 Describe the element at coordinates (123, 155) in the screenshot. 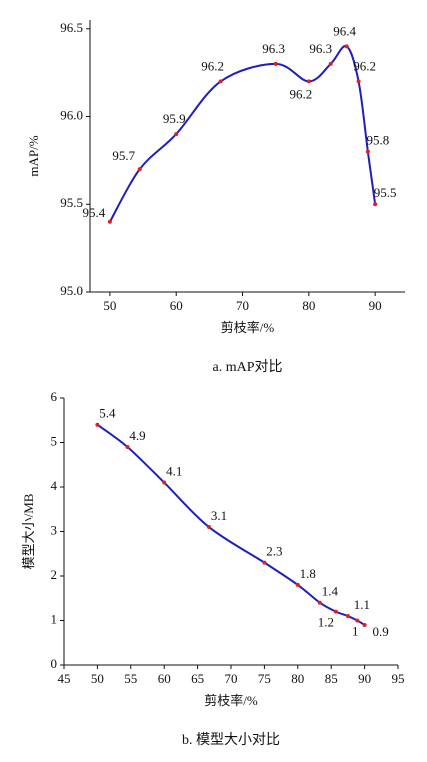

I see `data-label: 95.7` at that location.